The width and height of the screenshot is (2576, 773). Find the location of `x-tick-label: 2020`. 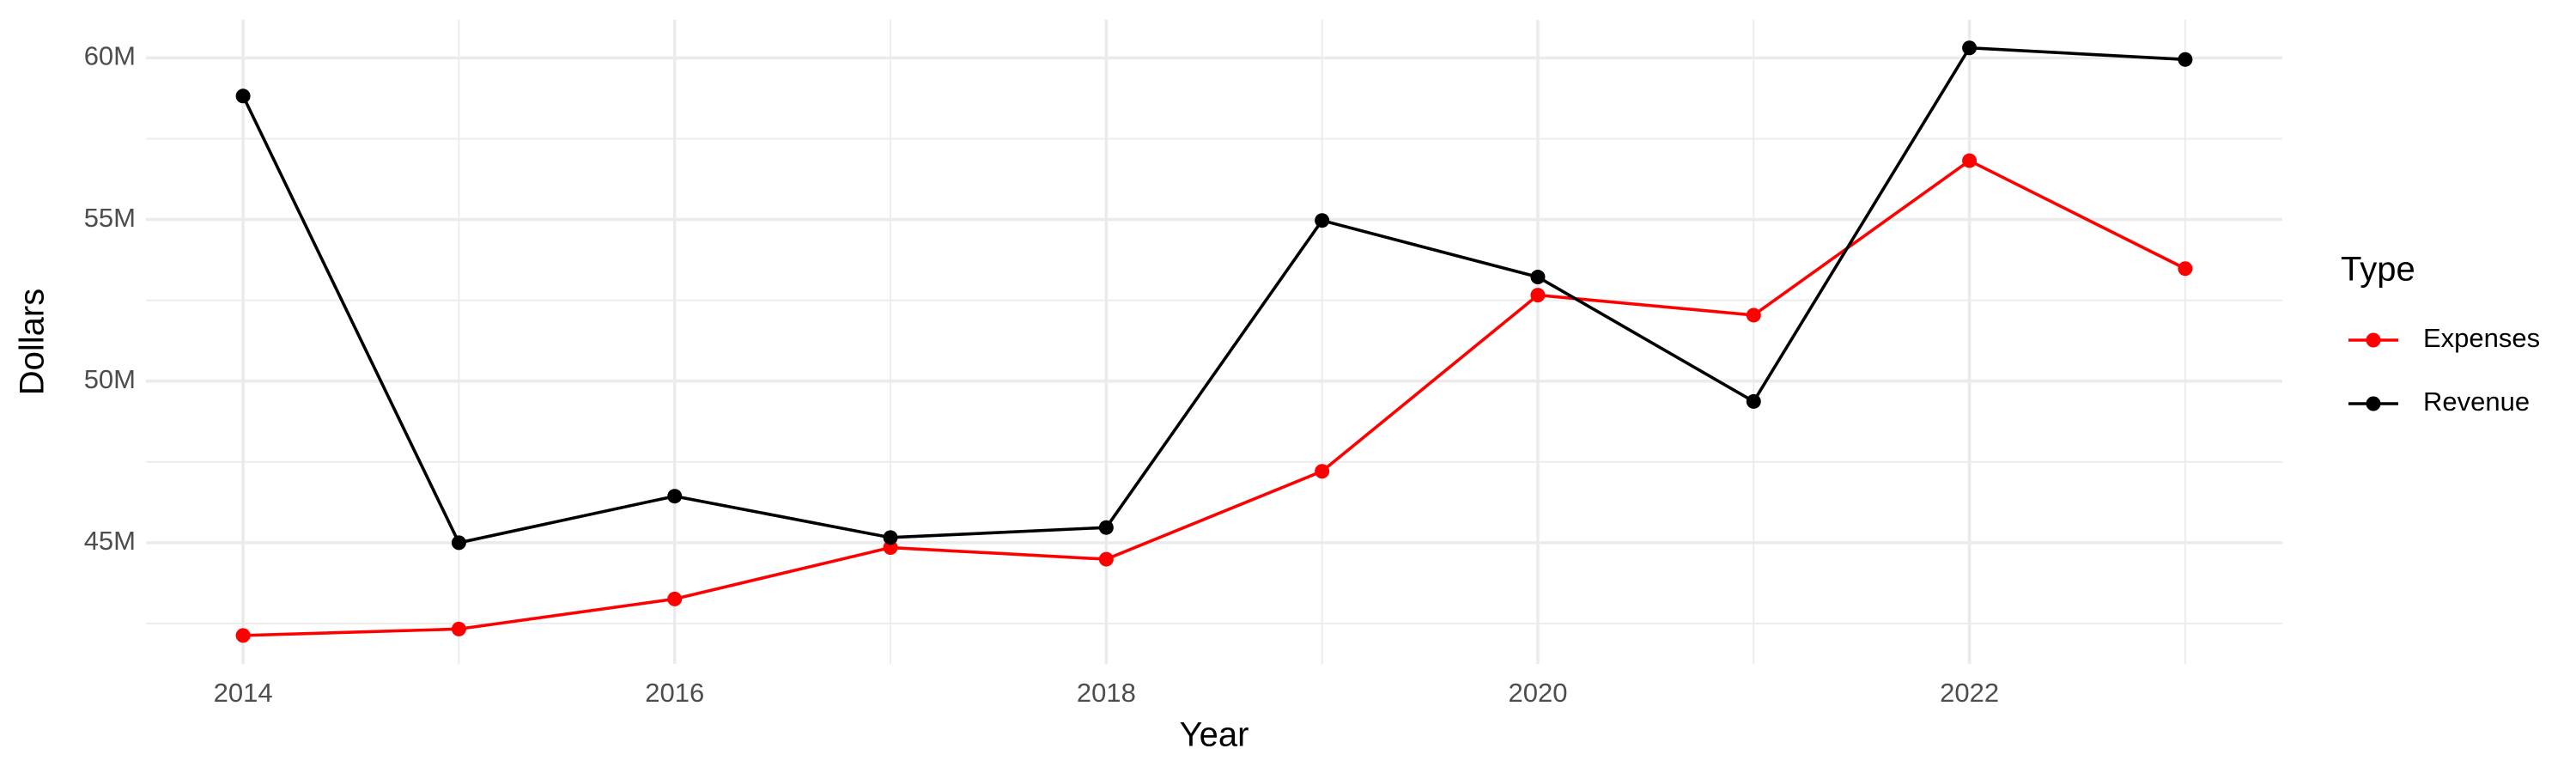

x-tick-label: 2020 is located at coordinates (1537, 693).